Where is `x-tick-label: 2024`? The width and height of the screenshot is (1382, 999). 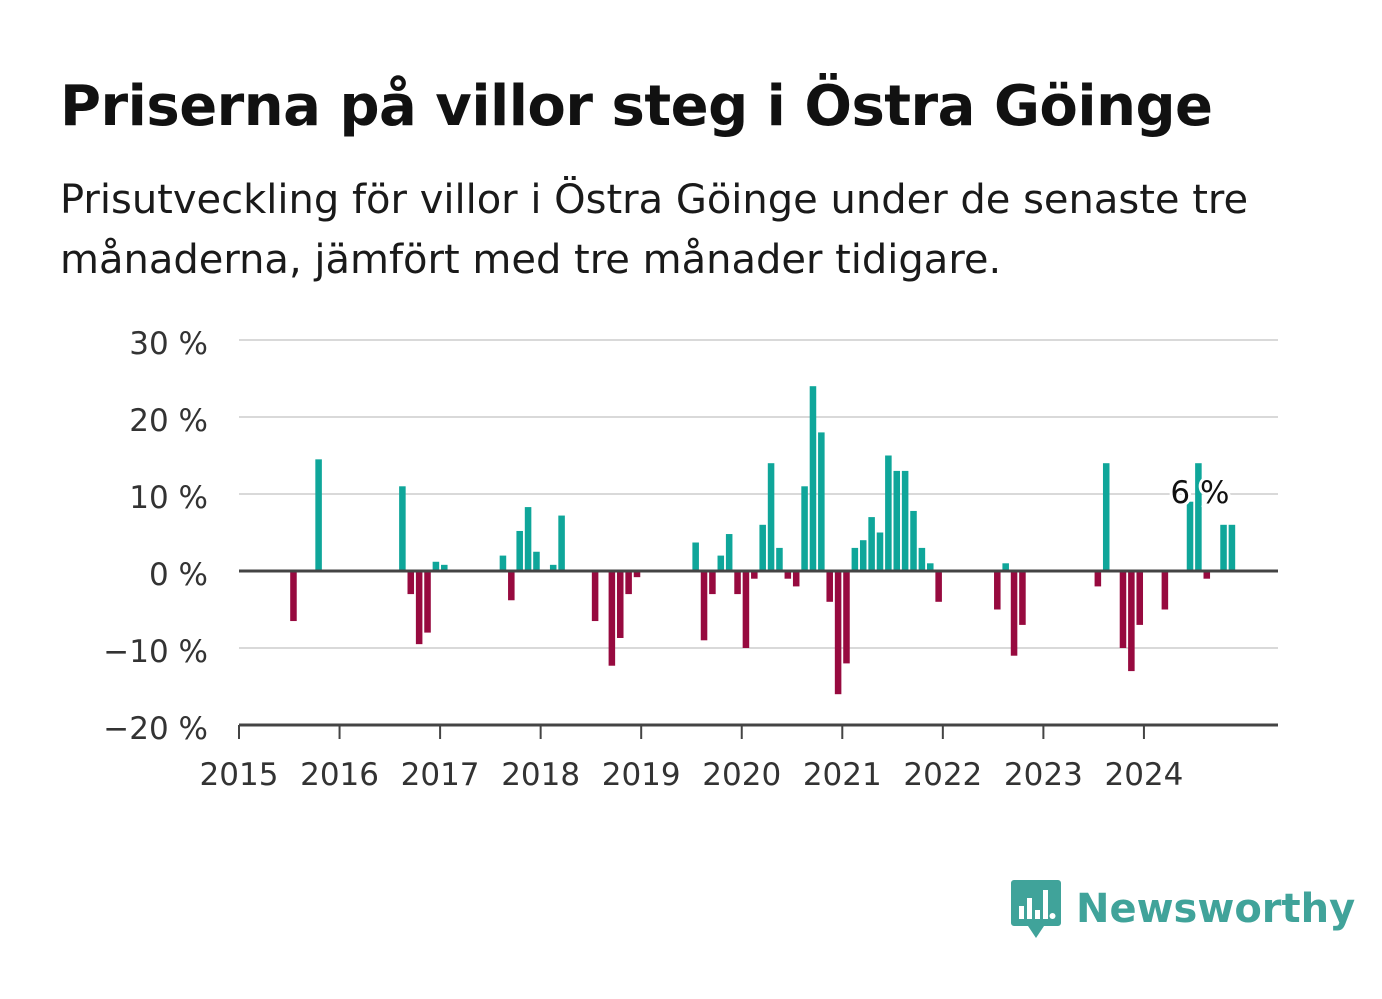 x-tick-label: 2024 is located at coordinates (1143, 775).